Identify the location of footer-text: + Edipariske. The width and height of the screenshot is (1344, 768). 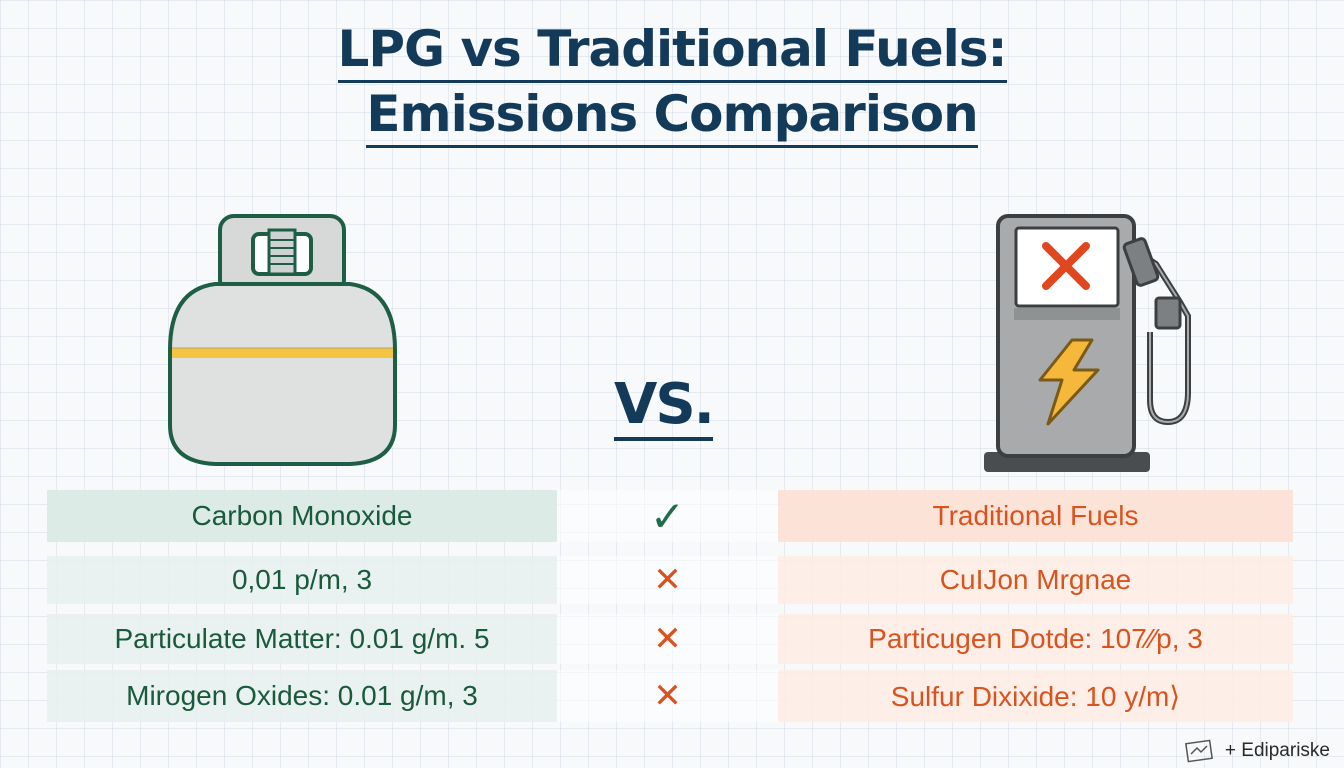
(1277, 750).